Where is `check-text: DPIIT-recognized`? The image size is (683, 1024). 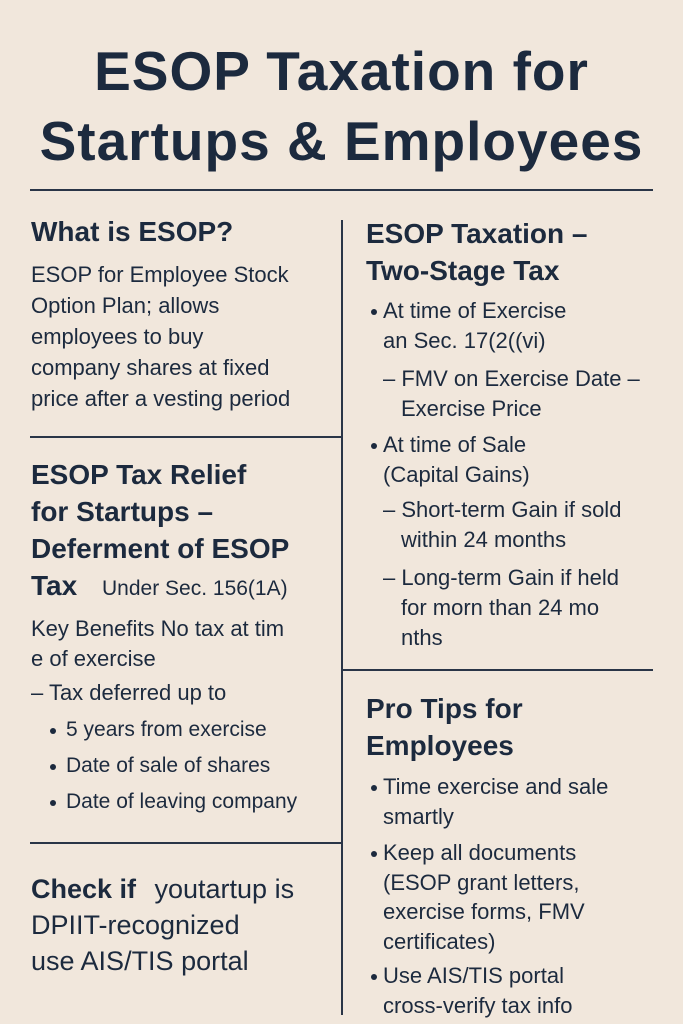 check-text: DPIIT-recognized is located at coordinates (135, 925).